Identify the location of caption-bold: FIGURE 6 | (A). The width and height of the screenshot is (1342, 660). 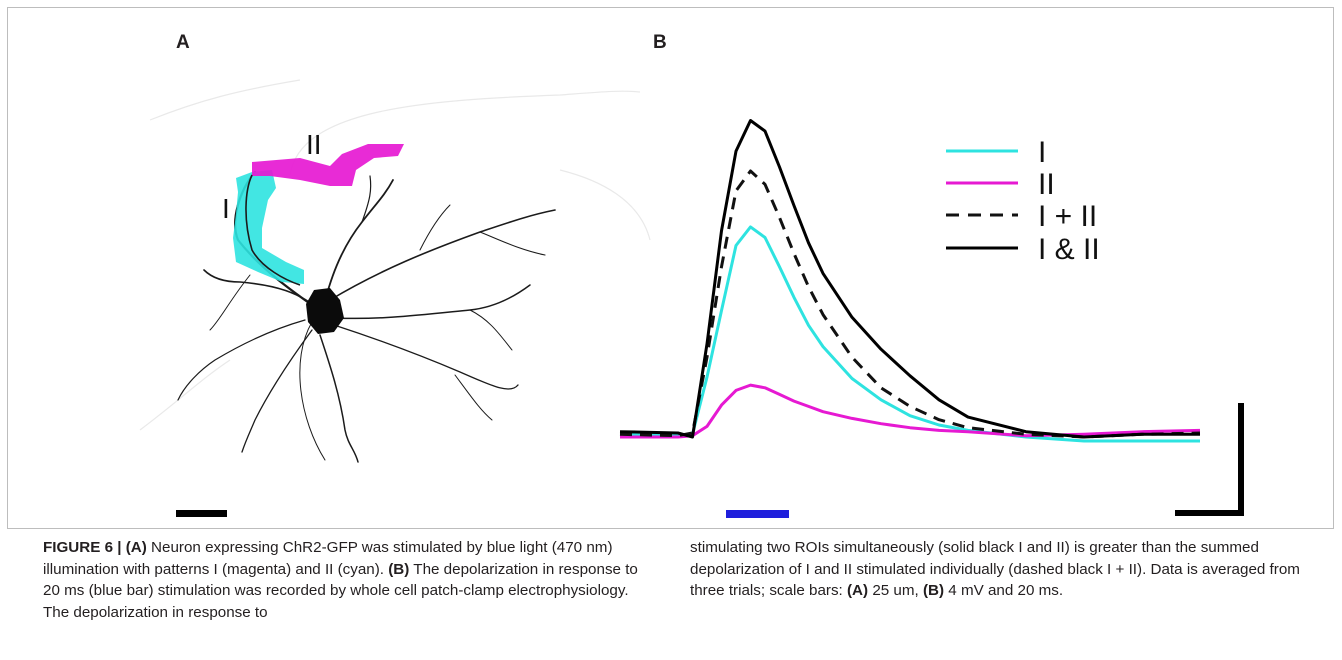
(95, 547).